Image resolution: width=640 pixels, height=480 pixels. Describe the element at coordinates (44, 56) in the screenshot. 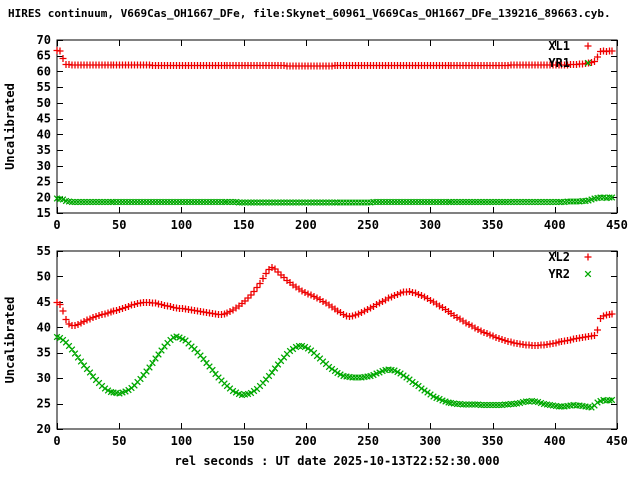

I see `y-tick-label: 65` at that location.